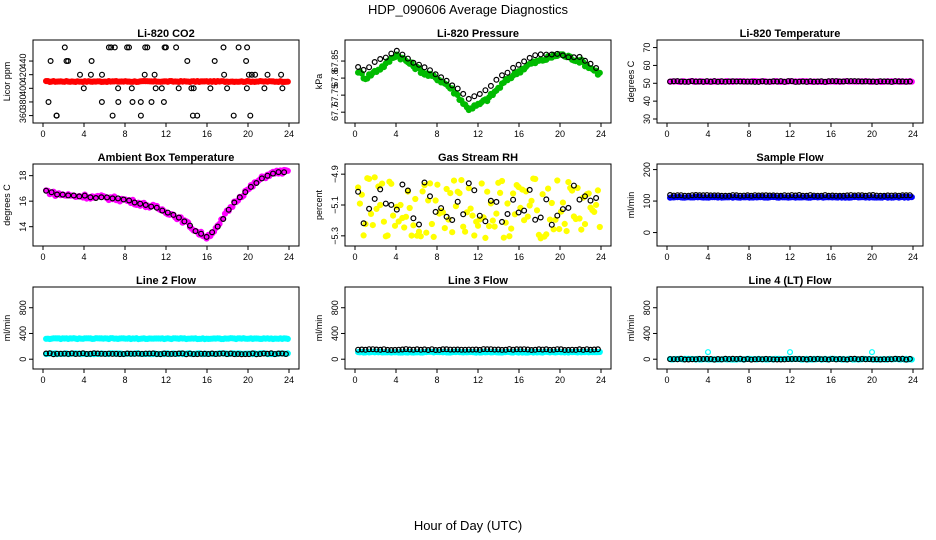 This screenshot has width=936, height=540. What do you see at coordinates (335, 359) in the screenshot?
I see `y-tick-label: 0` at bounding box center [335, 359].